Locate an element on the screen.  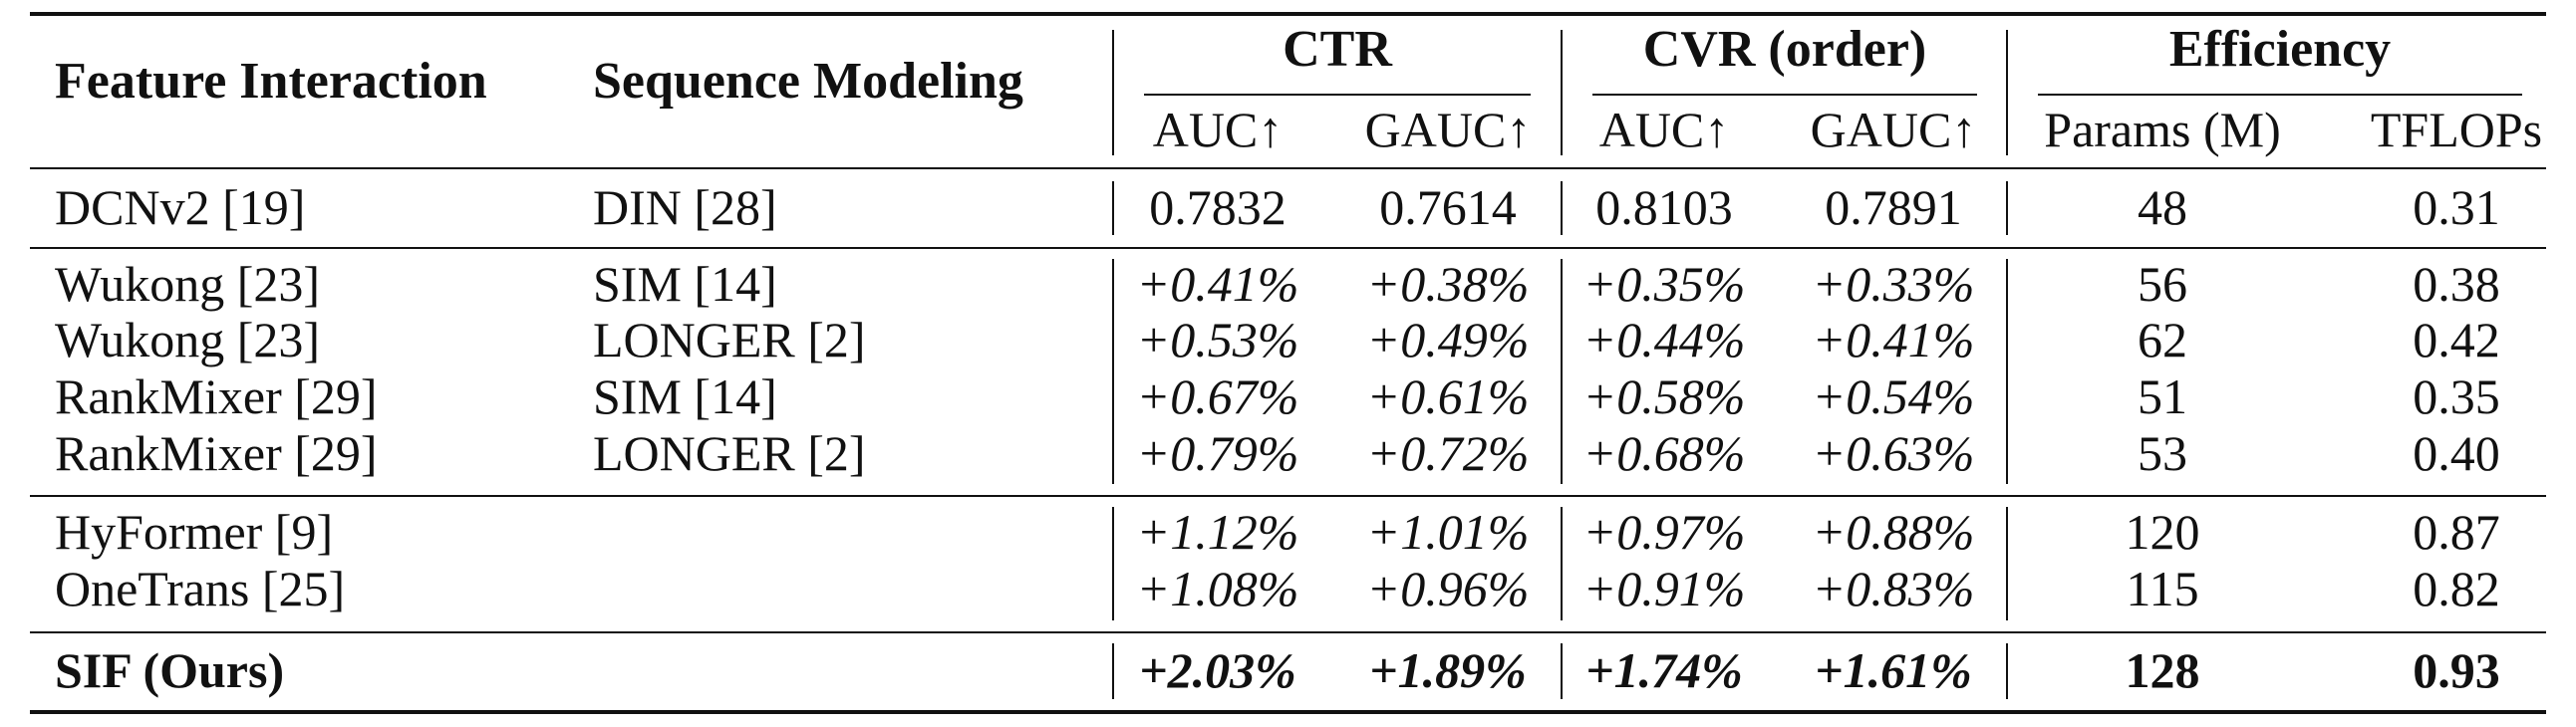
row-5-cvr-auc: +0.97% is located at coordinates (1664, 532).